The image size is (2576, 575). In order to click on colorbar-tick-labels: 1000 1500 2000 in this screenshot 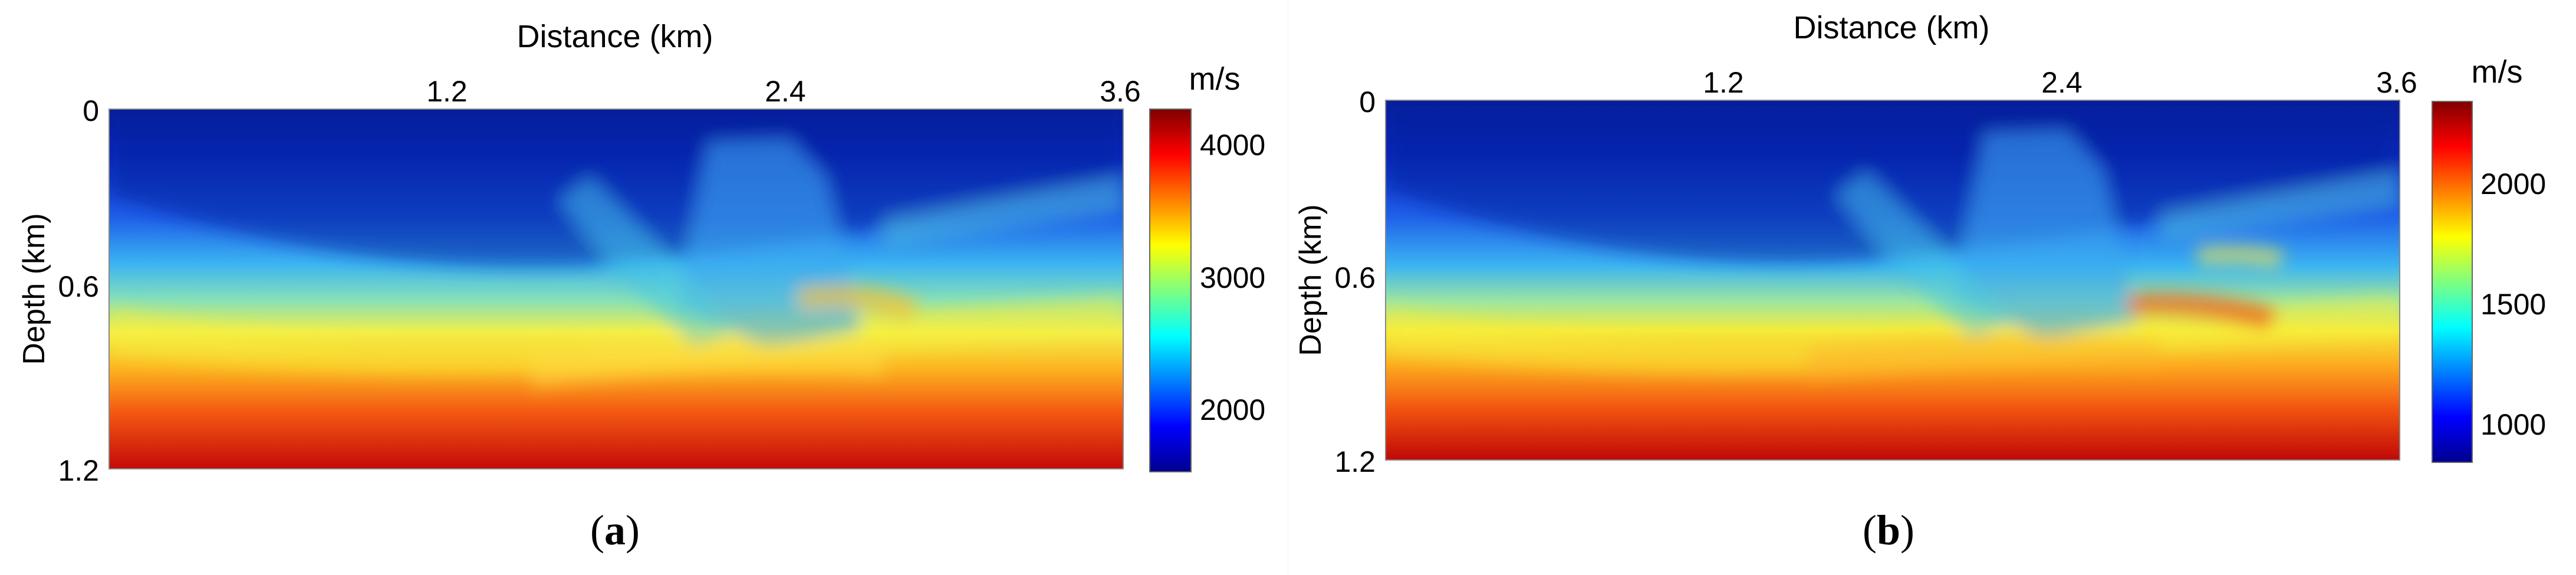, I will do `click(2513, 304)`.